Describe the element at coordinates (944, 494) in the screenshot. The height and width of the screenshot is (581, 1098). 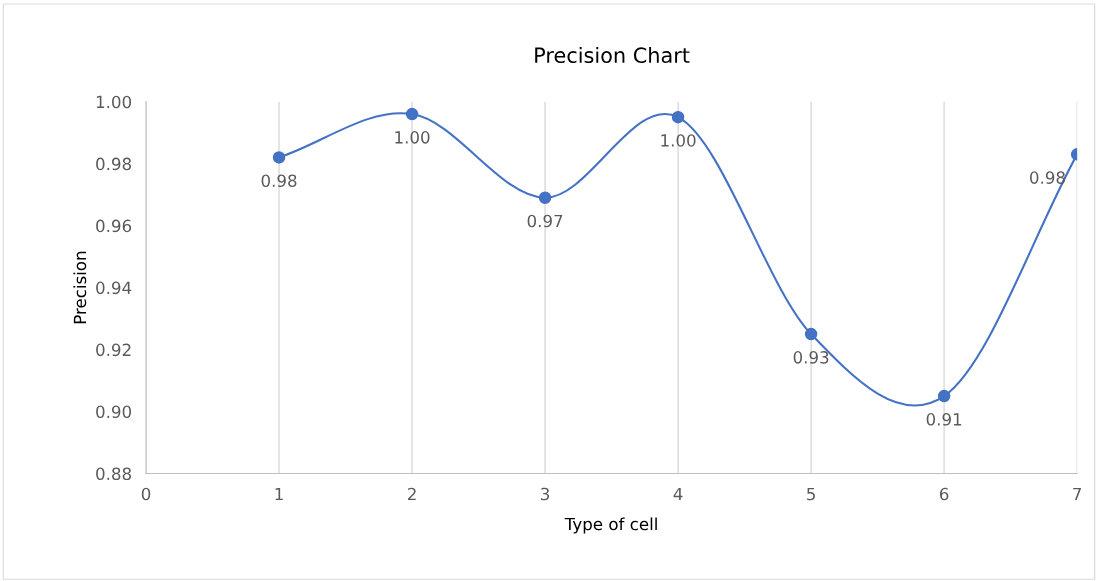
I see `x-tick-label: 6` at that location.